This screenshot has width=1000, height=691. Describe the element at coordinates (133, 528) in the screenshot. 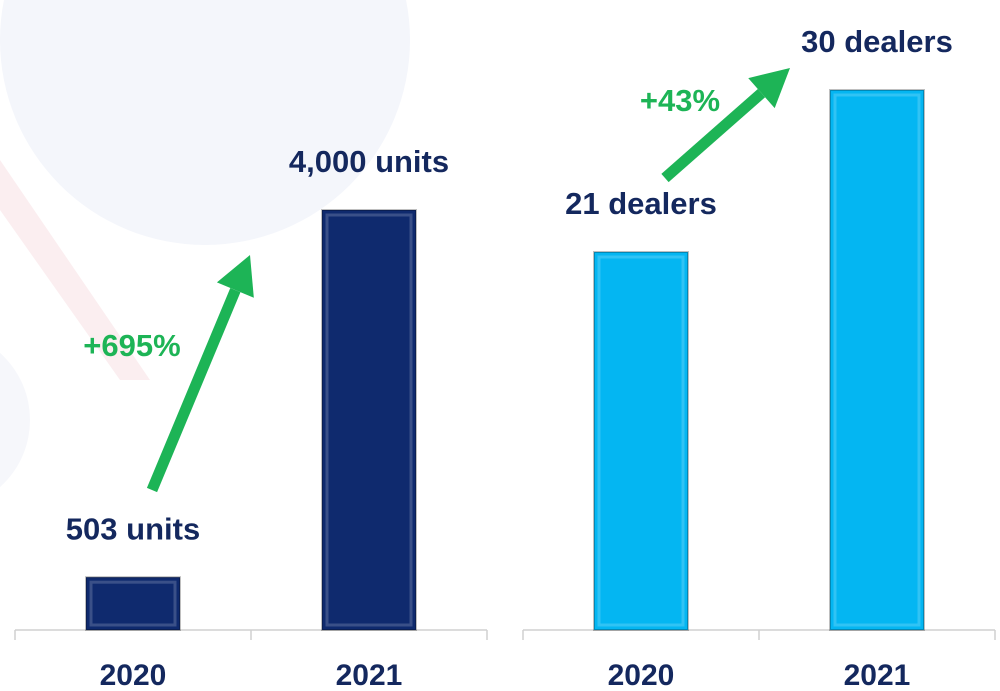

I see `value-label: 503 units` at that location.